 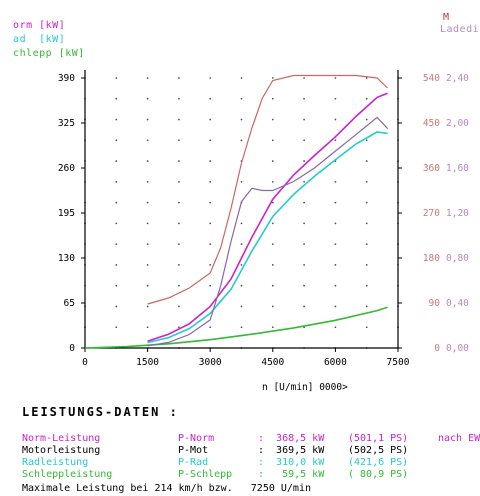 What do you see at coordinates (20, 39) in the screenshot?
I see `legend-rad-label: ad` at bounding box center [20, 39].